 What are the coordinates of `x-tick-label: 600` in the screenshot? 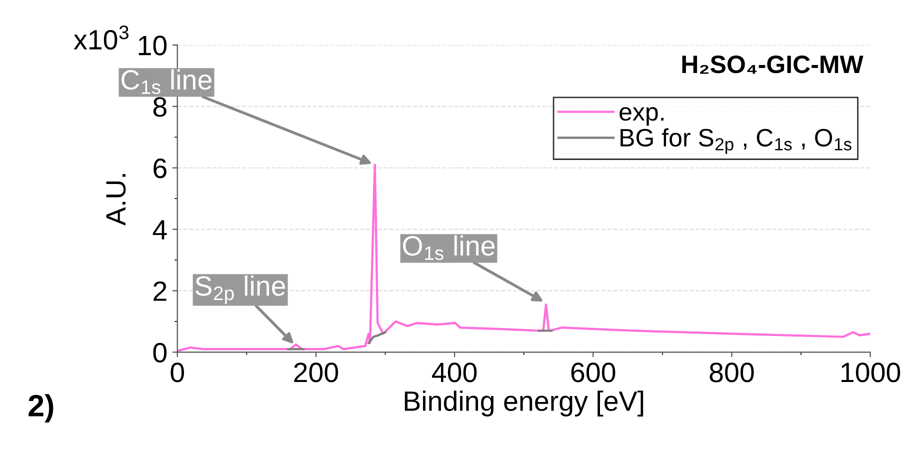 It's located at (593, 372).